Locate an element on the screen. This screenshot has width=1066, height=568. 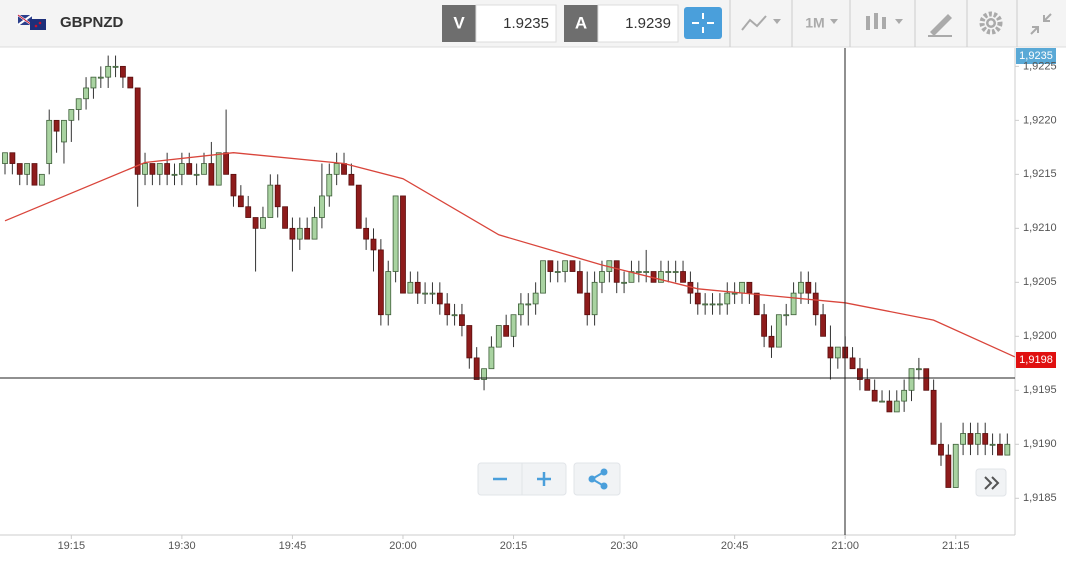
x-tick-label: 21:15 is located at coordinates (956, 546).